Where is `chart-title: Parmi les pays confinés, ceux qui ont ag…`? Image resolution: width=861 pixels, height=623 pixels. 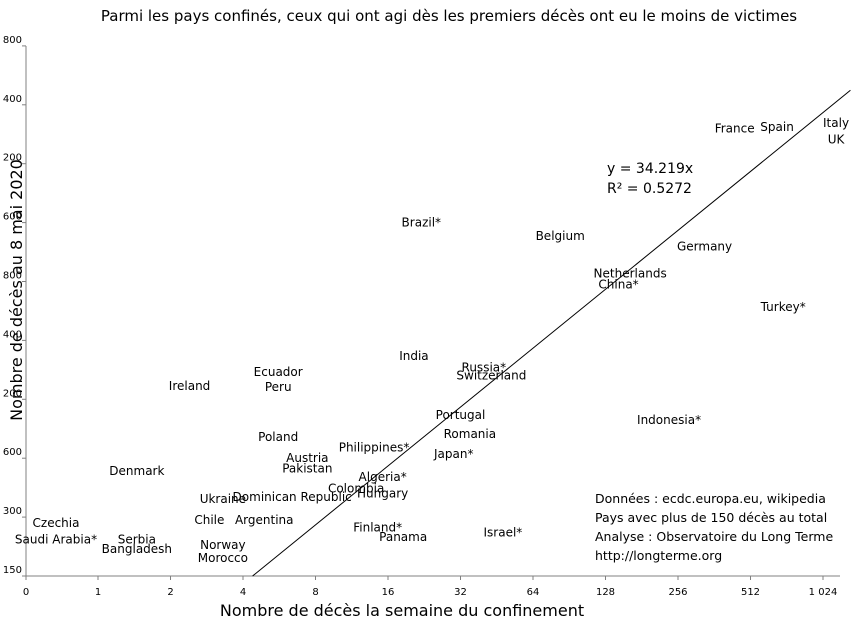
chart-title: Parmi les pays confinés, ceux qui ont ag… is located at coordinates (449, 16).